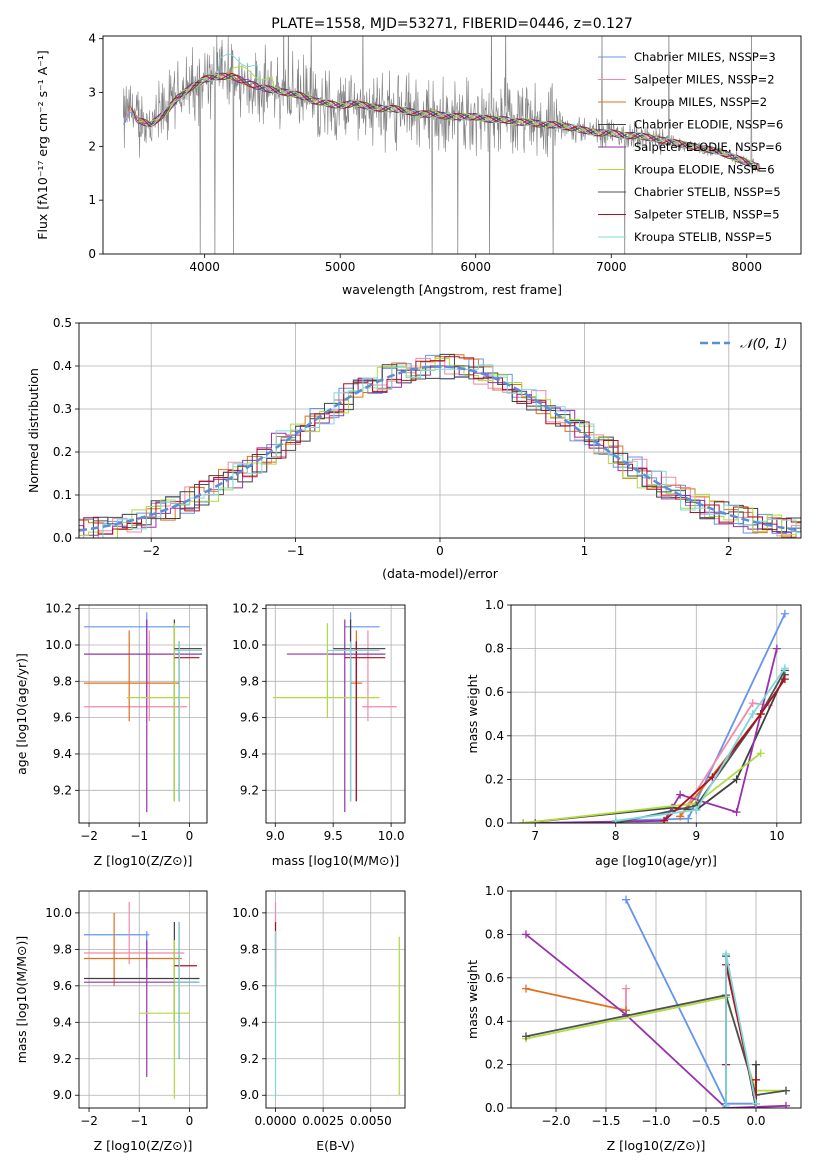 The width and height of the screenshot is (819, 1170). What do you see at coordinates (494, 891) in the screenshot?
I see `y-tick-label: 1.0` at bounding box center [494, 891].